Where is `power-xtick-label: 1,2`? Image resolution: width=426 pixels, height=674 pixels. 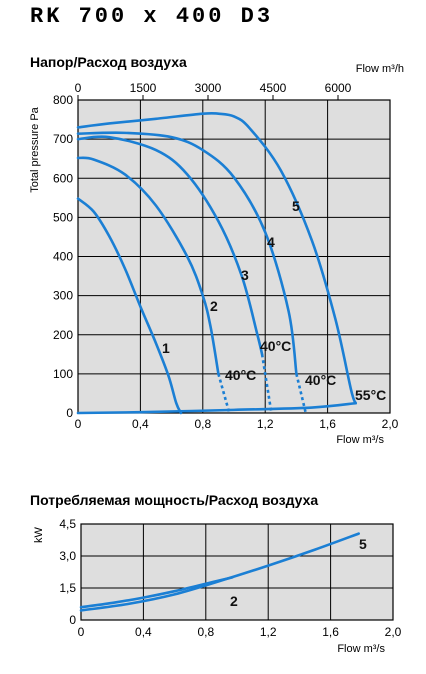 power-xtick-label: 1,2 is located at coordinates (268, 632).